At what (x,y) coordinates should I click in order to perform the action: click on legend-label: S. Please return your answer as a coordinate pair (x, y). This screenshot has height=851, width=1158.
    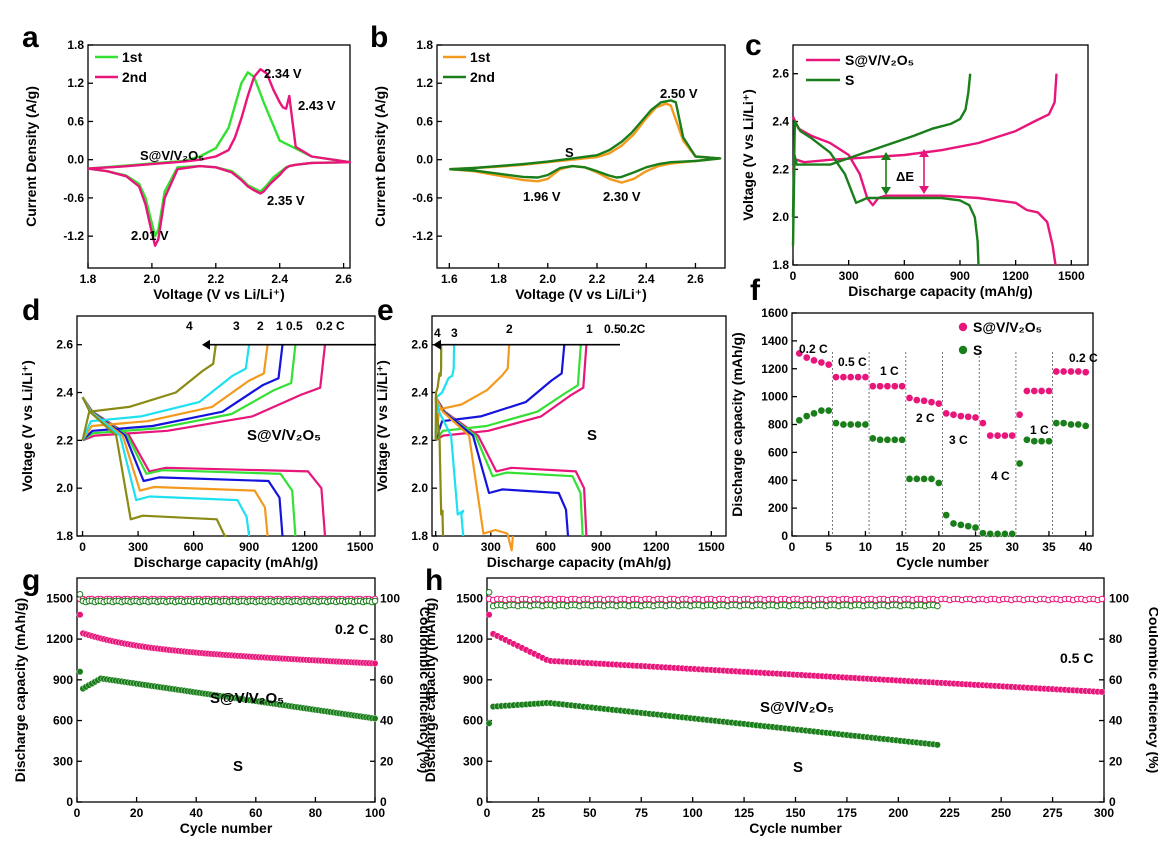
    Looking at the image, I should click on (977, 350).